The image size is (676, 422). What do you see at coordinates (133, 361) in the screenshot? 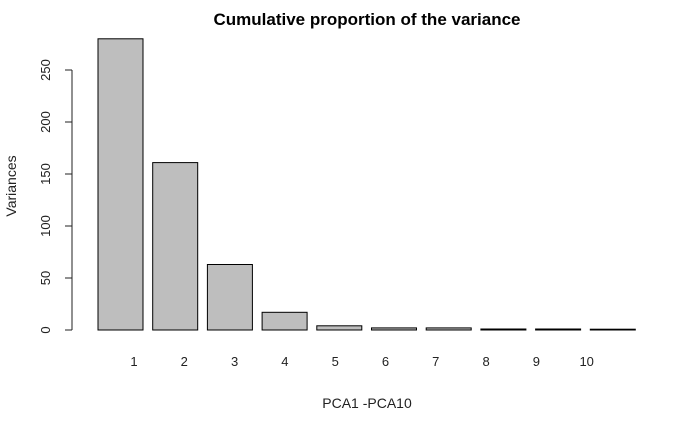
I see `x-tick-label: 1` at bounding box center [133, 361].